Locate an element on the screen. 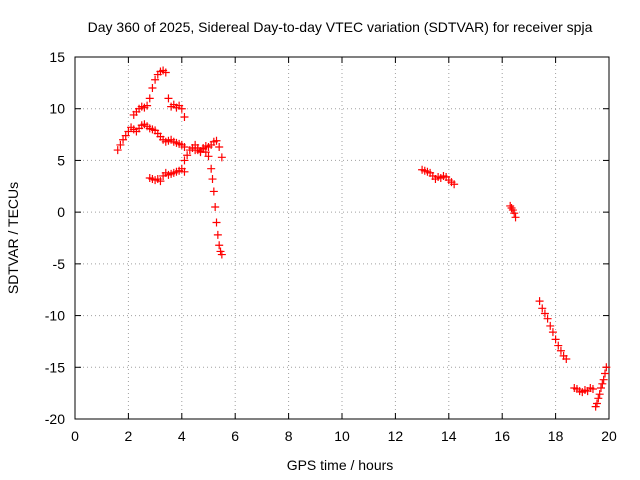 The width and height of the screenshot is (640, 480). series-arc-f is located at coordinates (438, 177).